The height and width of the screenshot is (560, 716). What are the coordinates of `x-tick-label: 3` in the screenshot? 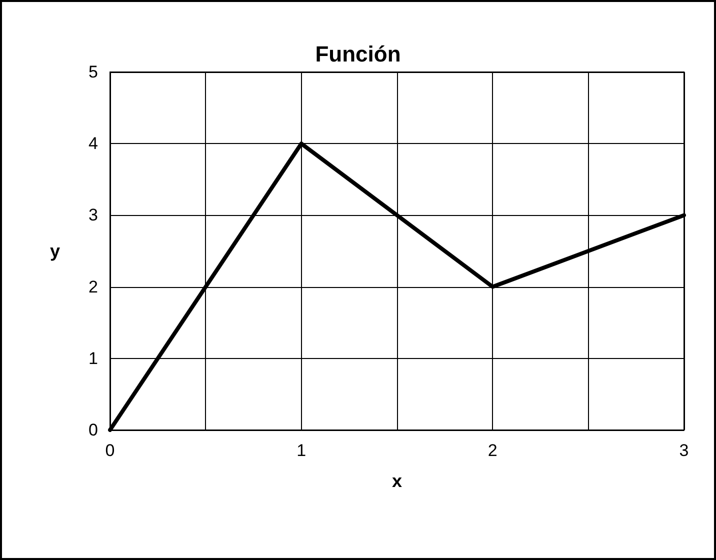 It's located at (684, 450).